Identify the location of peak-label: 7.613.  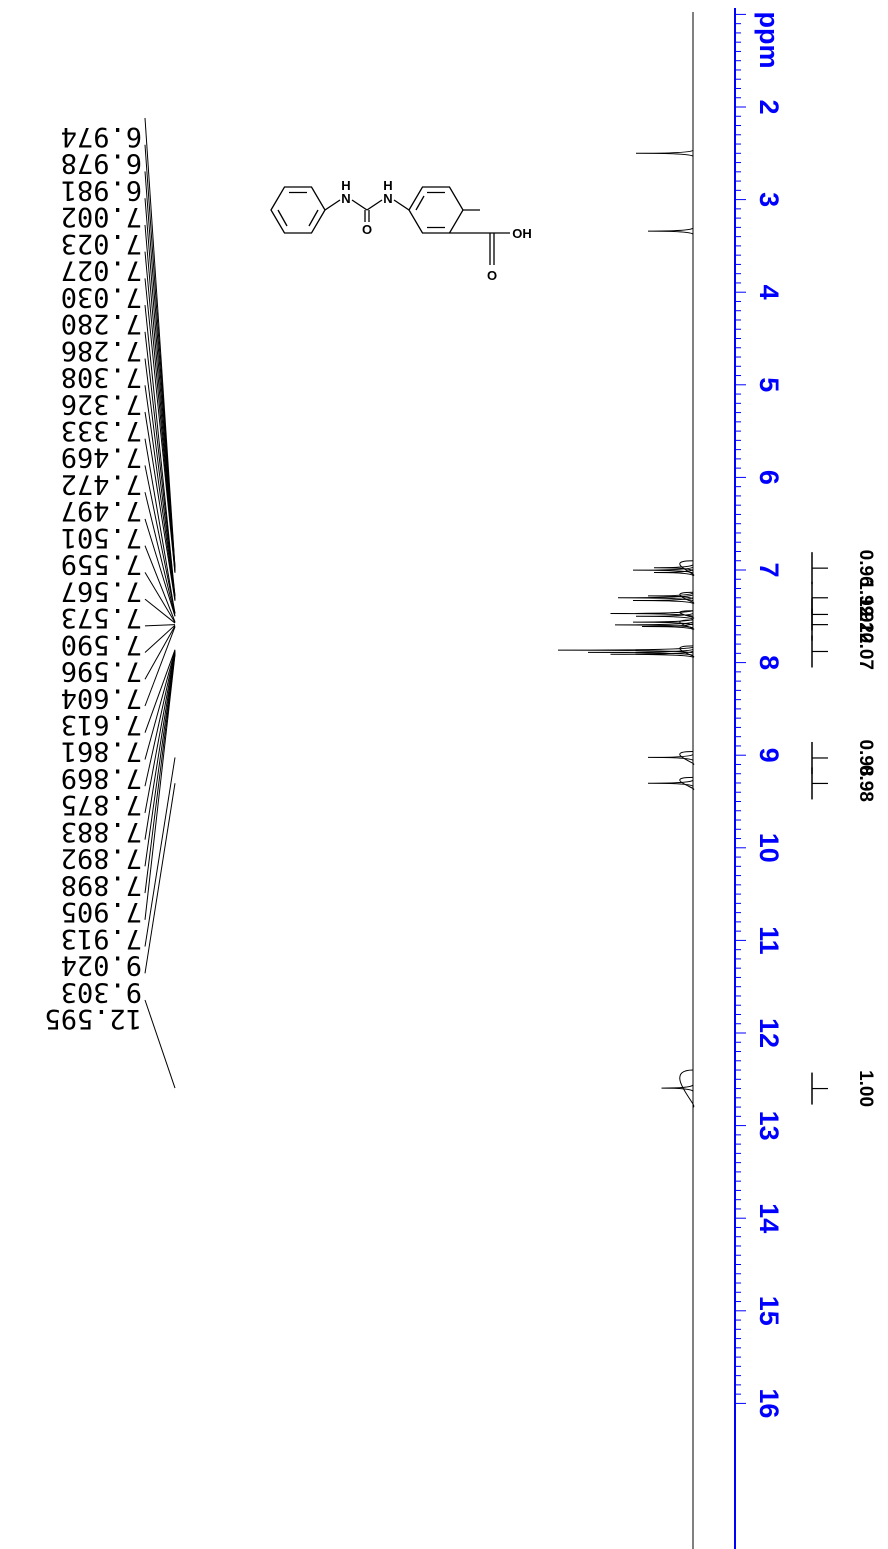
(101, 724).